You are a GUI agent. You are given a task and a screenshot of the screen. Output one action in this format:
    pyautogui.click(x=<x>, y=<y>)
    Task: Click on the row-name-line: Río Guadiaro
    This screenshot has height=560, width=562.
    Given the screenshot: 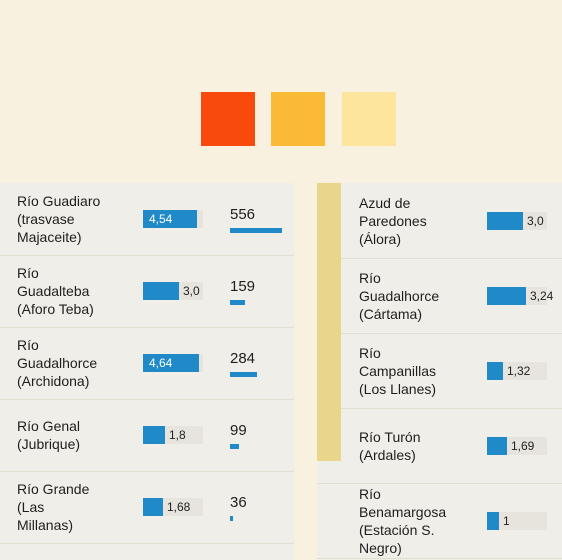 What is the action you would take?
    pyautogui.click(x=59, y=201)
    